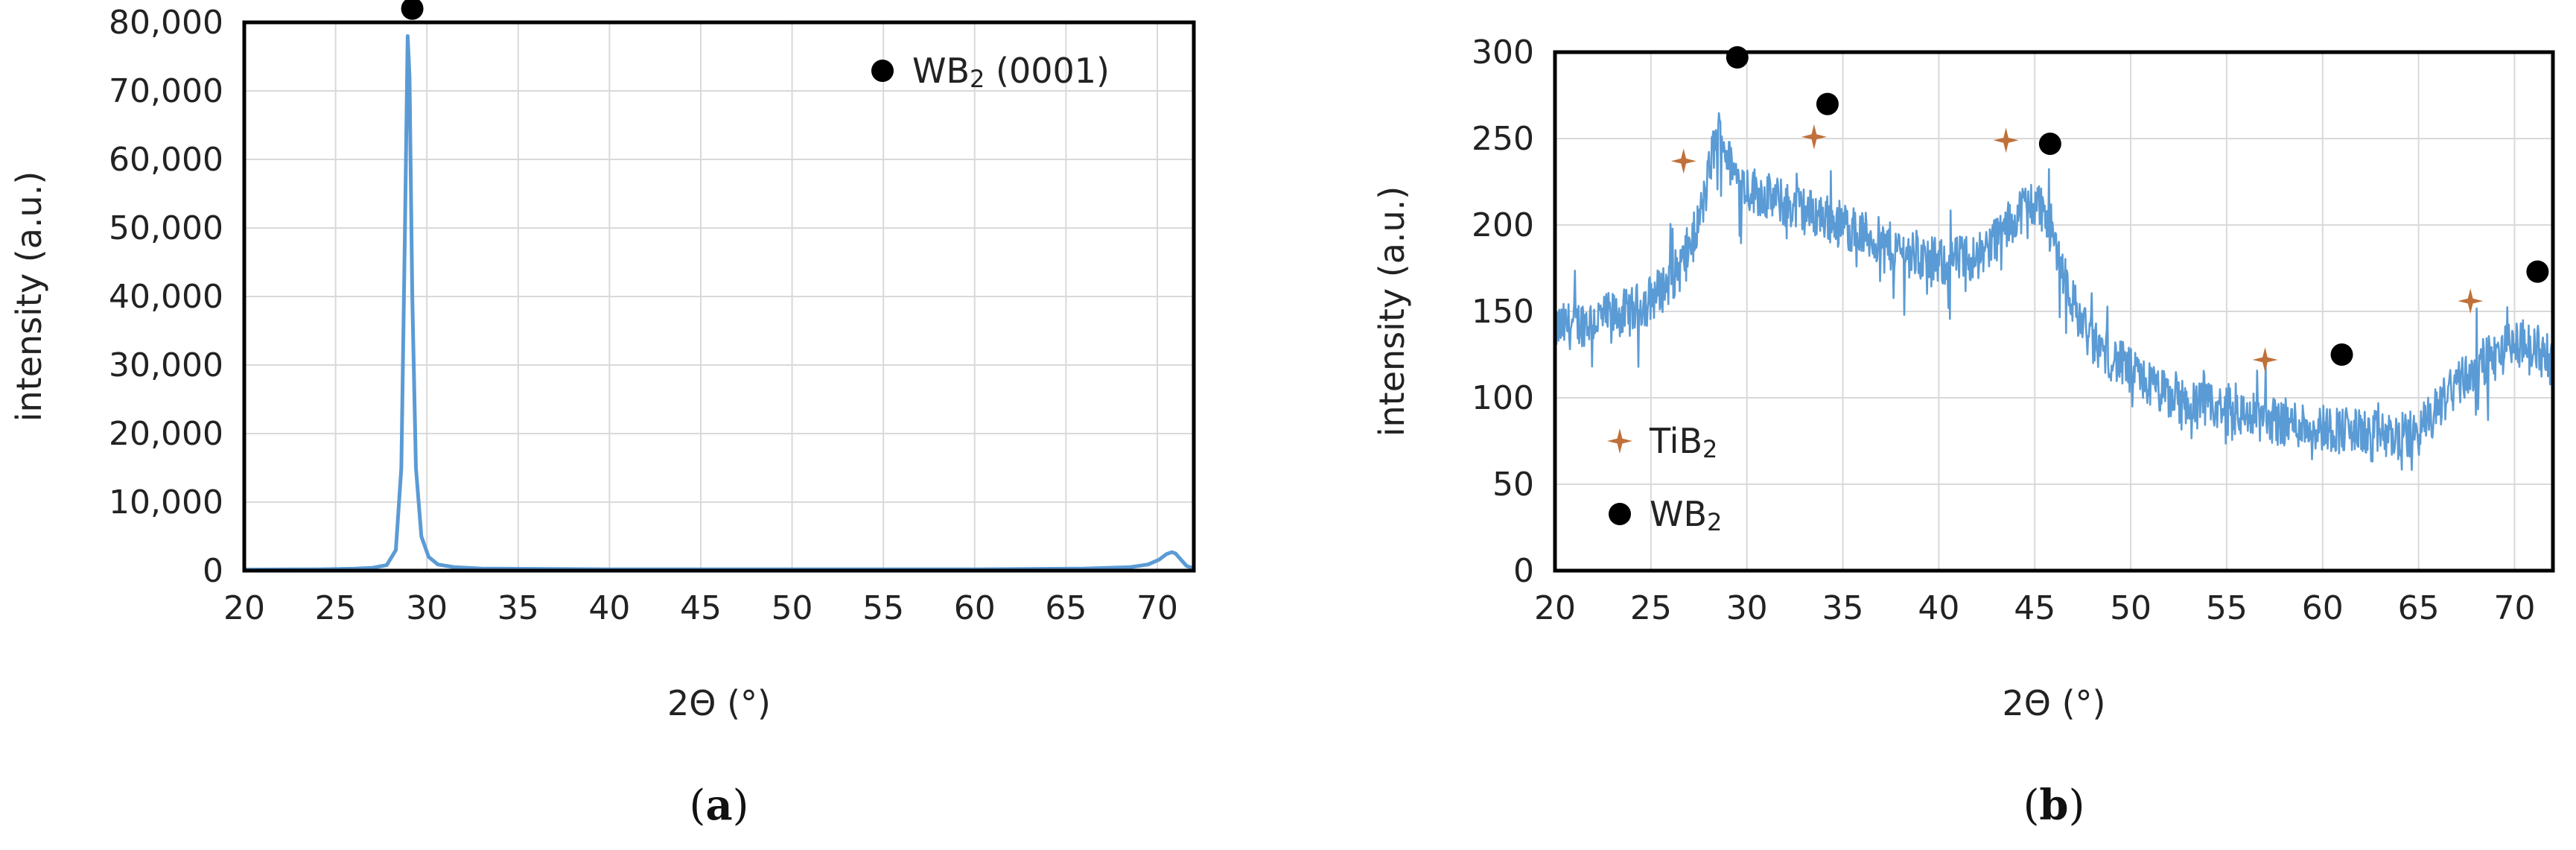  I want to click on y-tick-label: 60,000, so click(166, 160).